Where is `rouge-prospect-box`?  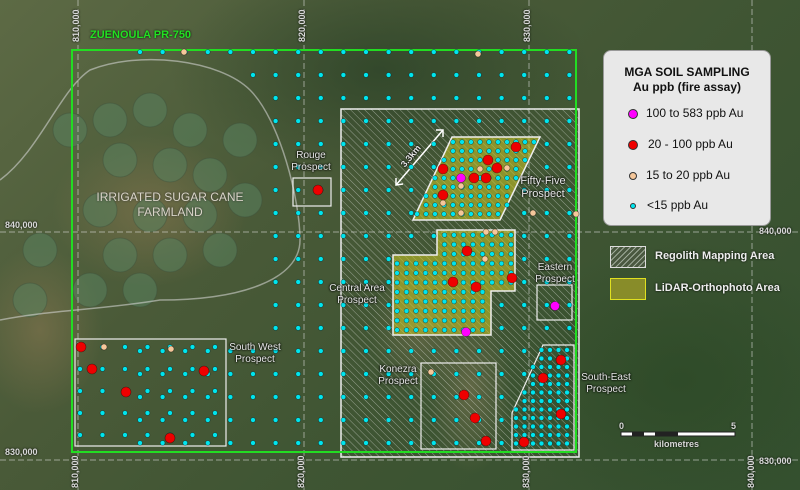
rouge-prospect-box is located at coordinates (312, 192).